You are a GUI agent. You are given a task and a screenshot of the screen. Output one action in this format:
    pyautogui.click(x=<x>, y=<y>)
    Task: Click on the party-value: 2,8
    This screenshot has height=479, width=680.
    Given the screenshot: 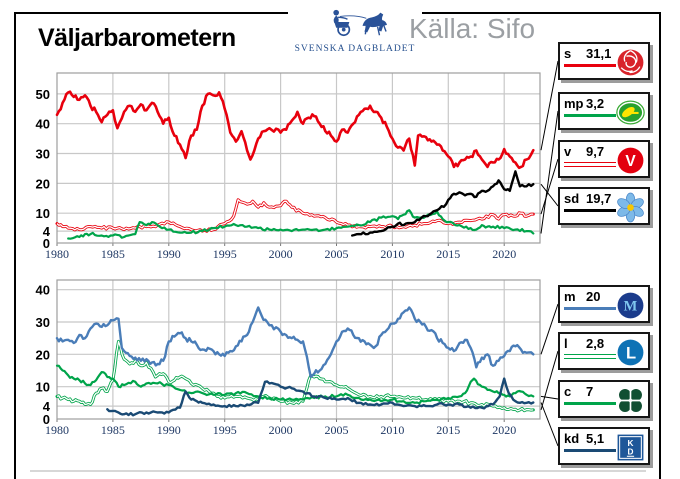 What is the action you would take?
    pyautogui.click(x=595, y=343)
    